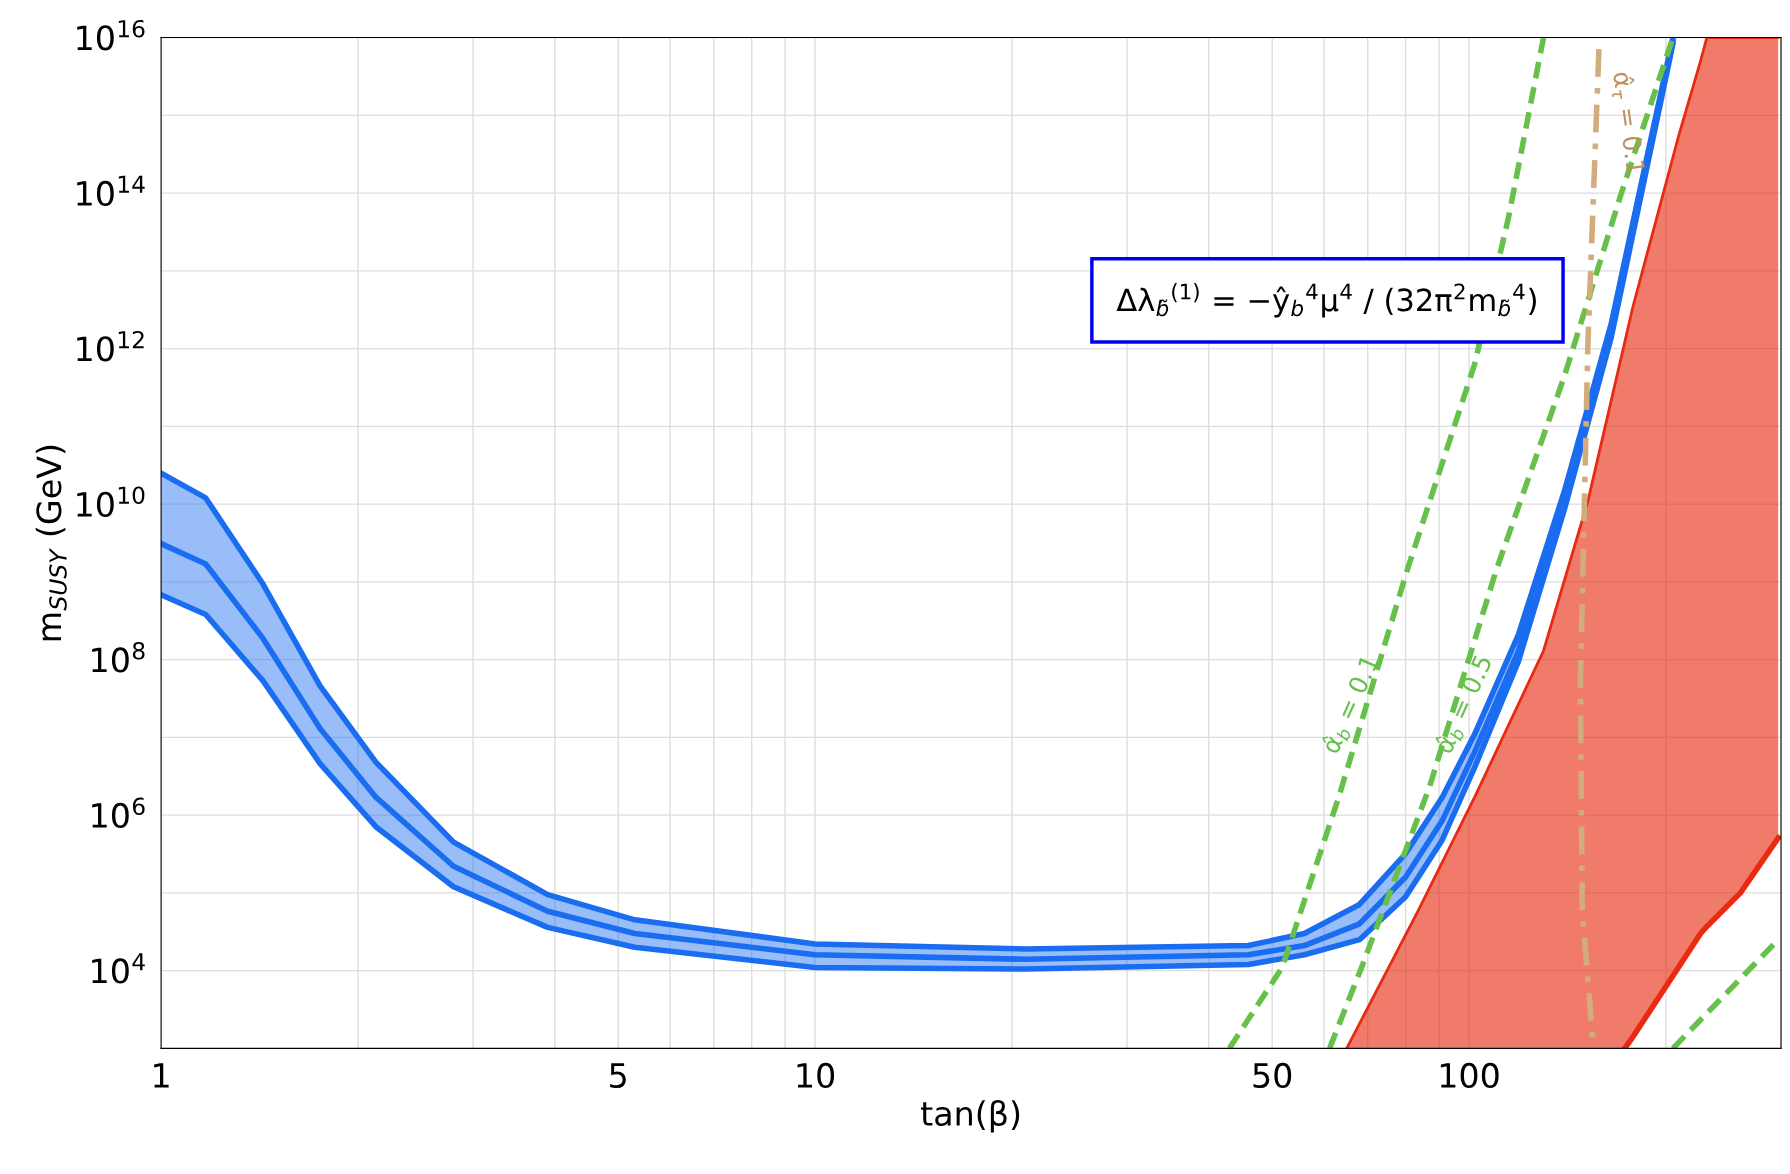  What do you see at coordinates (110, 346) in the screenshot?
I see `y-tick-label: 10$^{12}$` at bounding box center [110, 346].